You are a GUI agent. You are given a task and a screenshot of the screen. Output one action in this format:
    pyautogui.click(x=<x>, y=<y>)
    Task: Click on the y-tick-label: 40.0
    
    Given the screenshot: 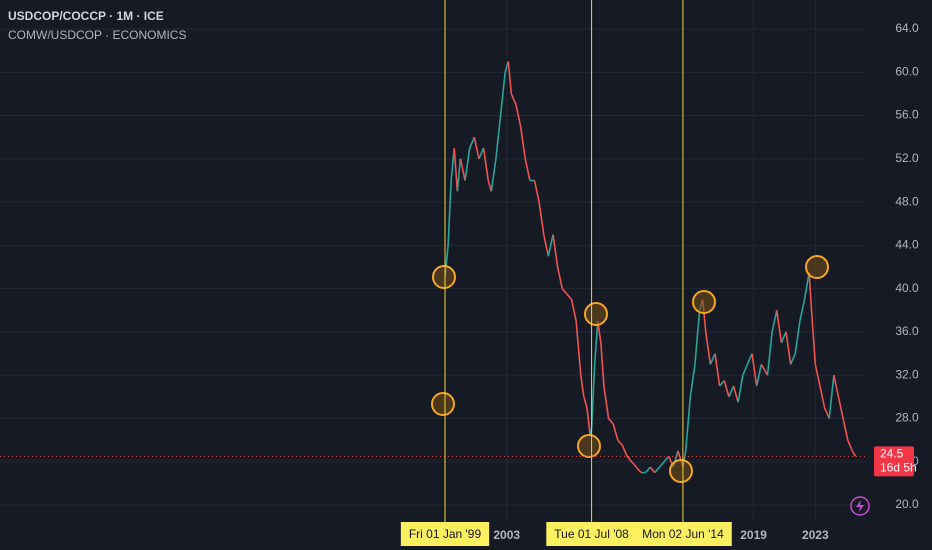 What is the action you would take?
    pyautogui.click(x=907, y=288)
    